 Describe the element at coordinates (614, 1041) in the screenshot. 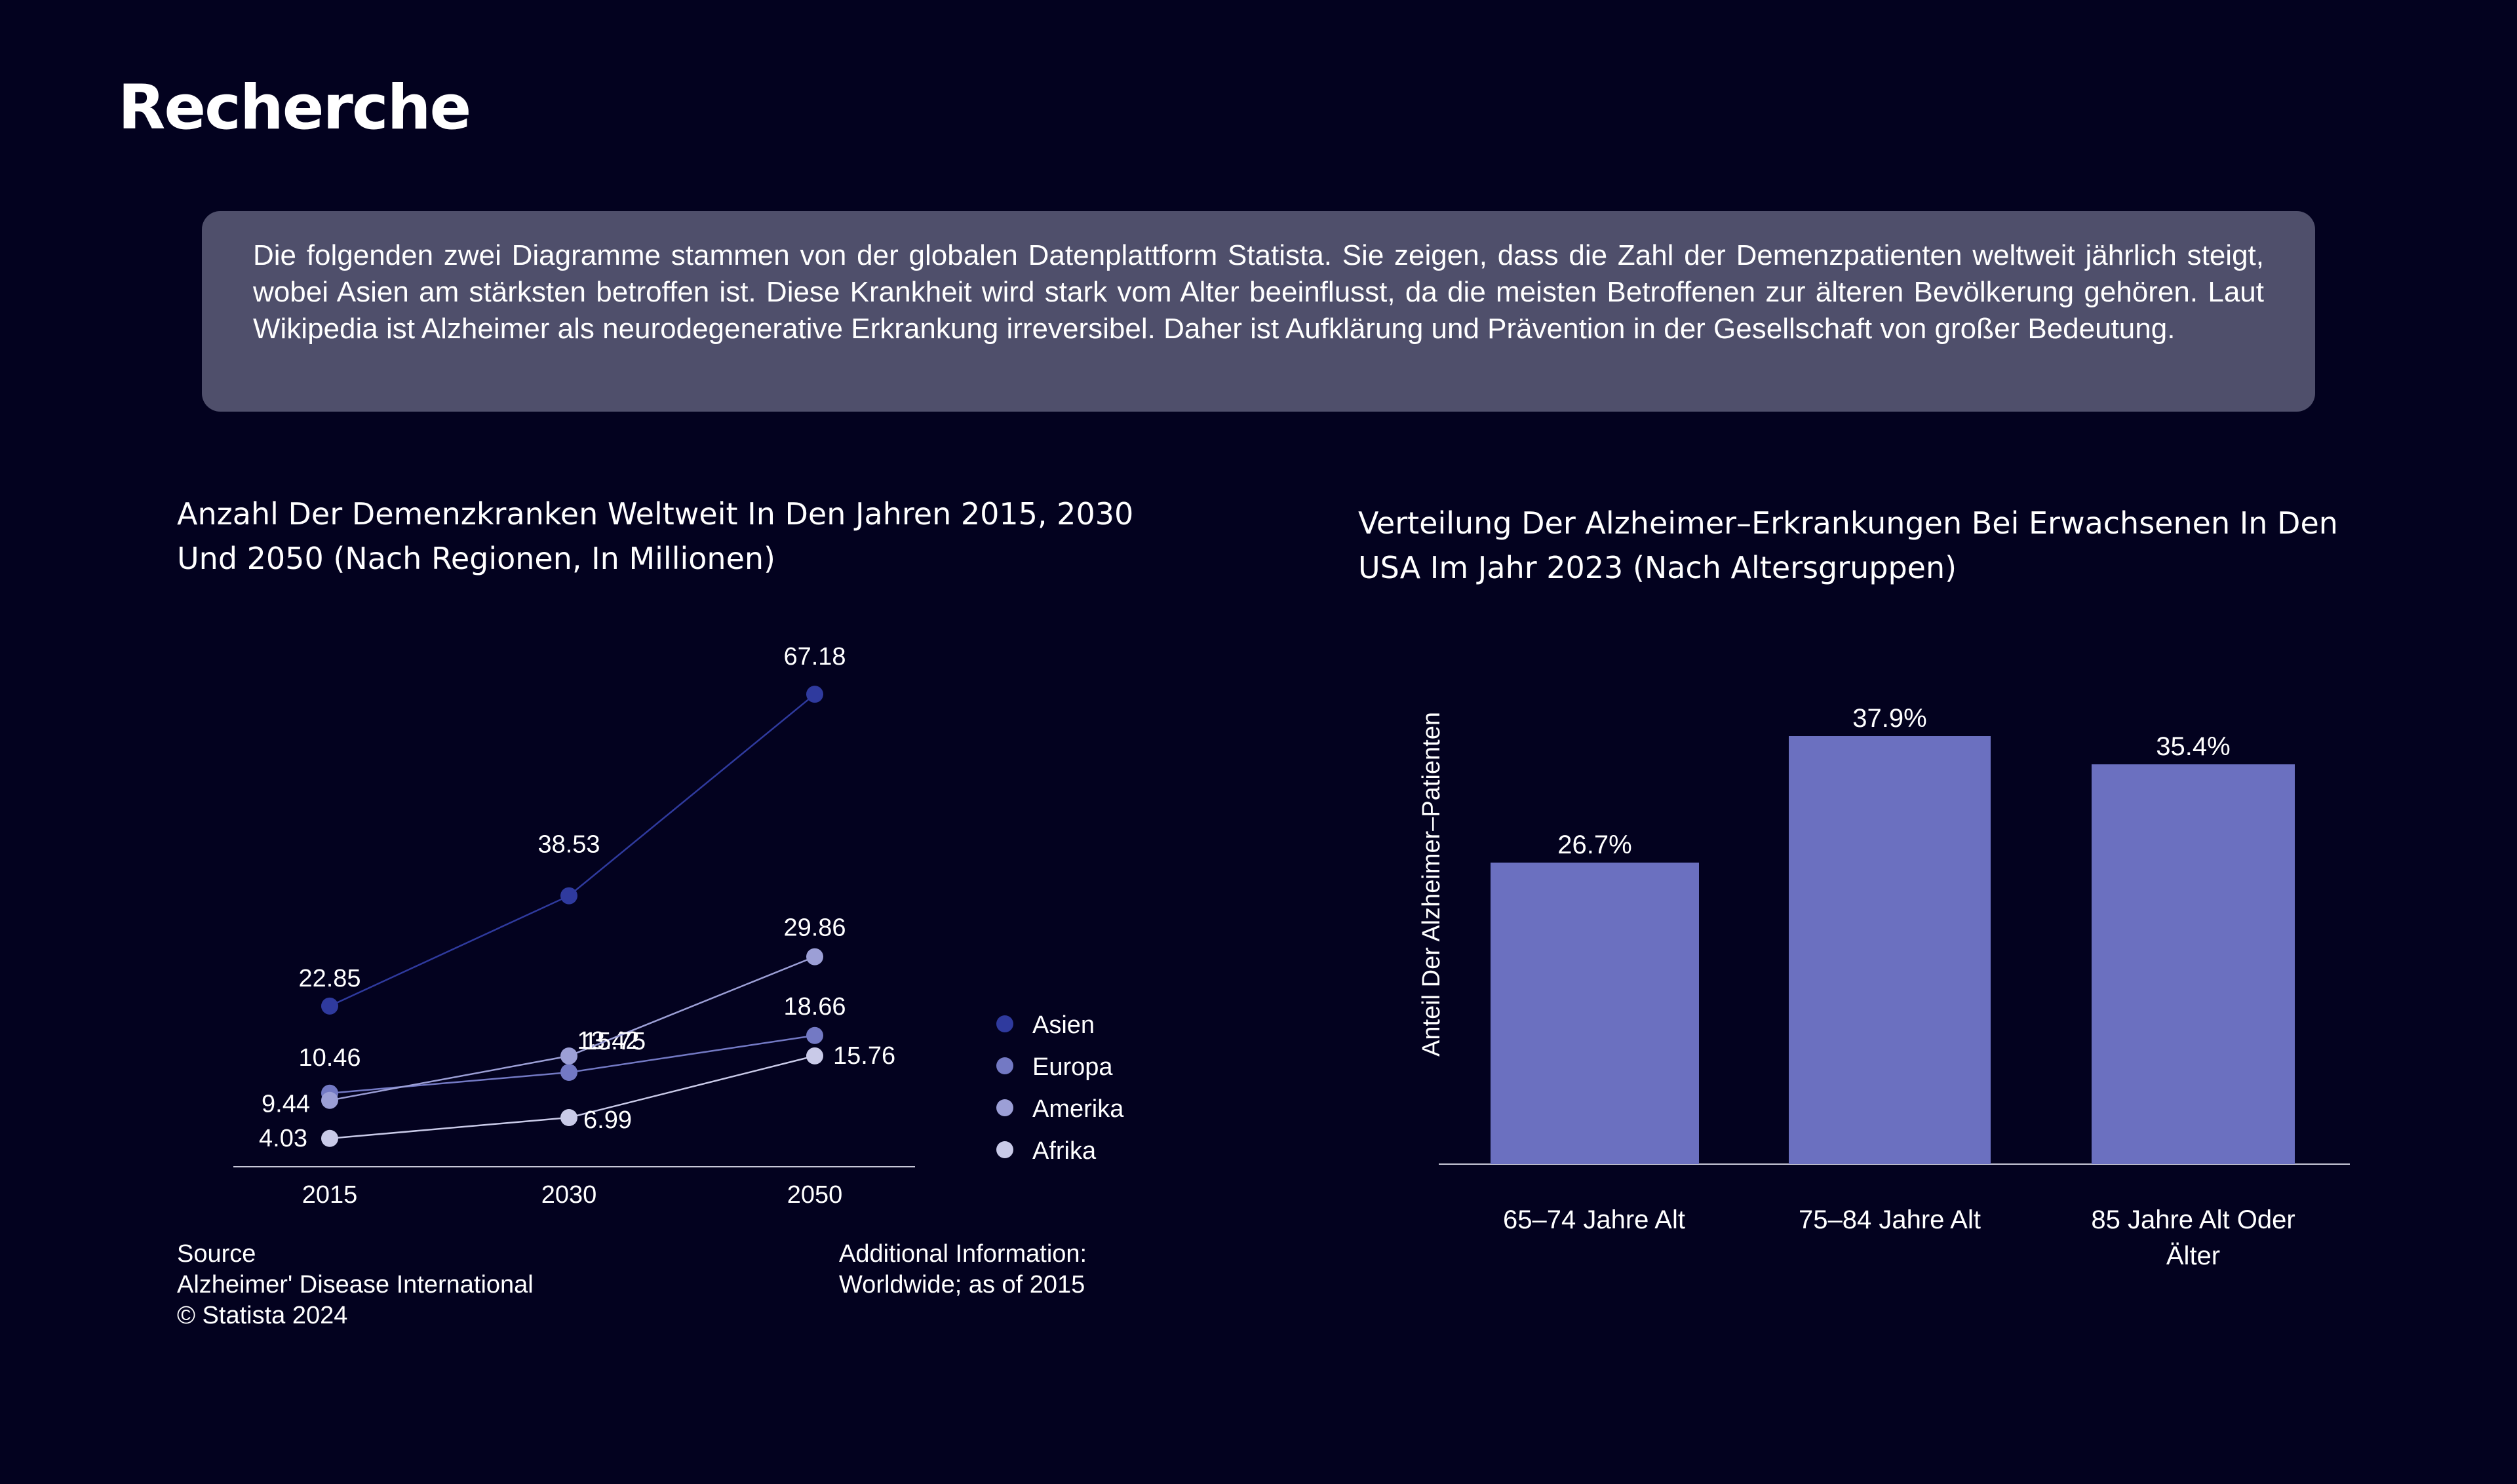

I see `data-label-amerika-2030: 15.75` at that location.